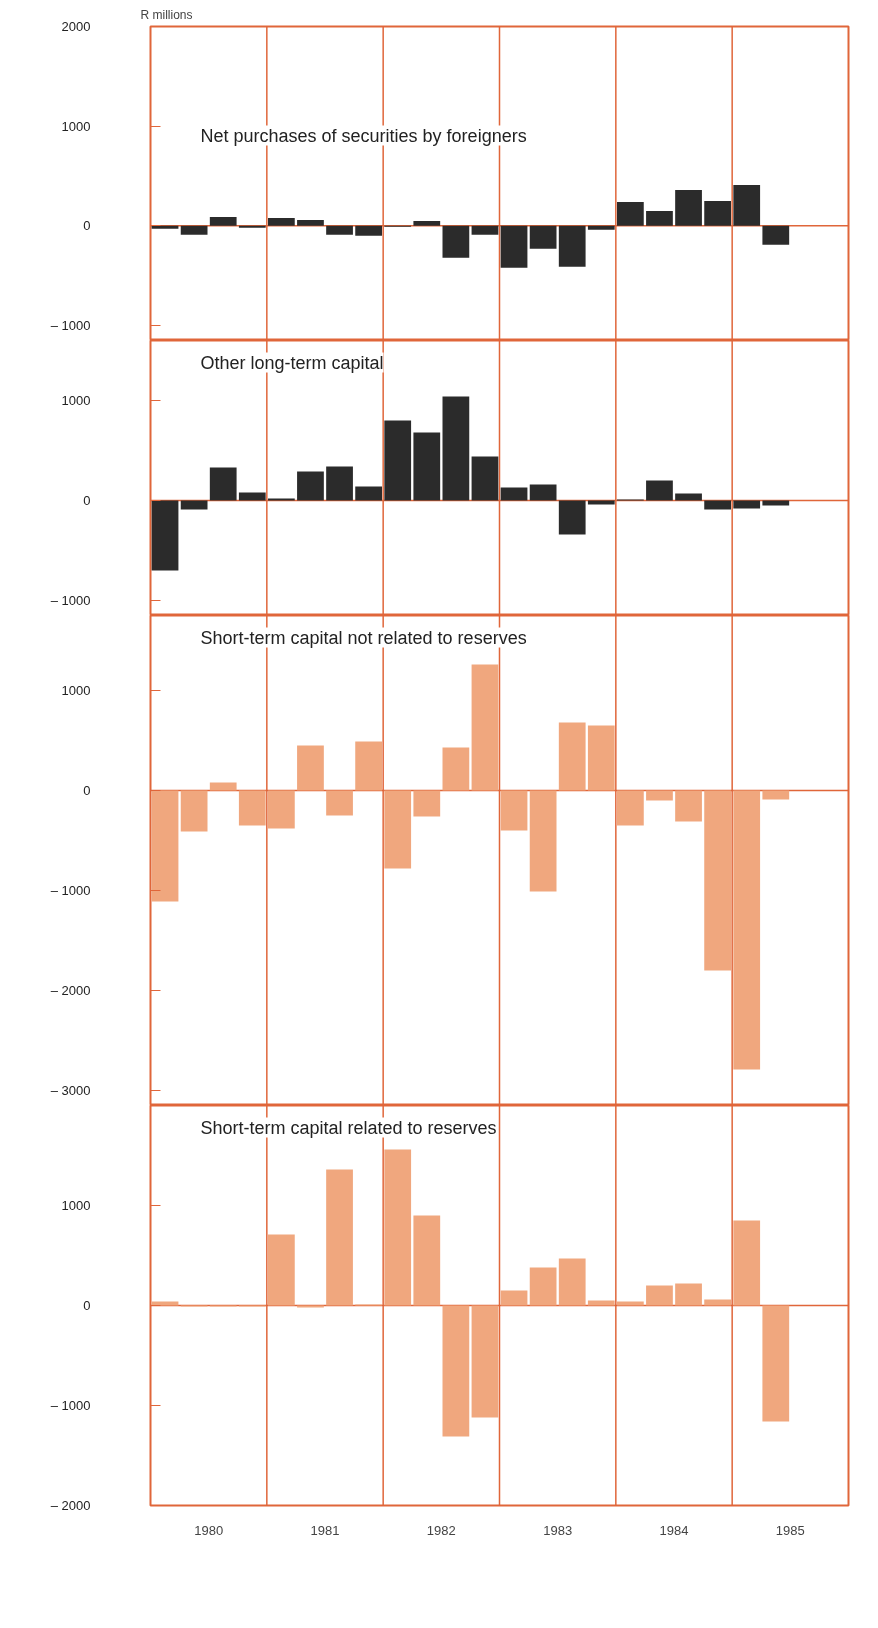 This screenshot has width=878, height=1628. Describe the element at coordinates (348, 1127) in the screenshot. I see `text: Short-term capital related to reserves` at that location.